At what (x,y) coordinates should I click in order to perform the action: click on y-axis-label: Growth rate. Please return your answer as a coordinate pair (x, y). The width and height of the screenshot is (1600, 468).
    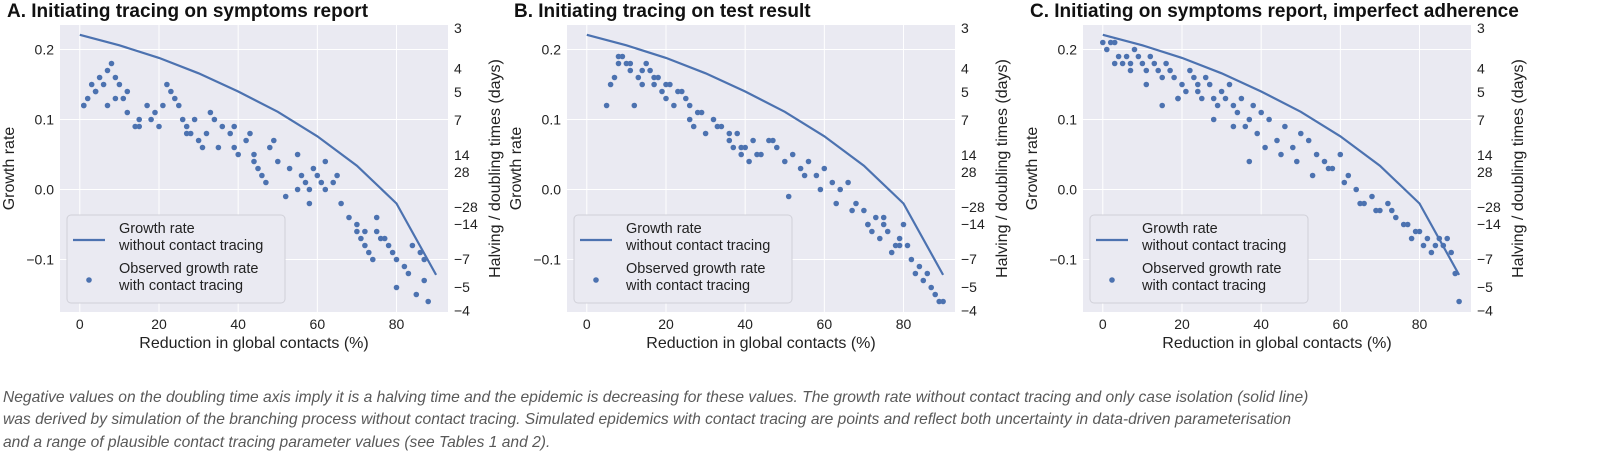
    Looking at the image, I should click on (516, 169).